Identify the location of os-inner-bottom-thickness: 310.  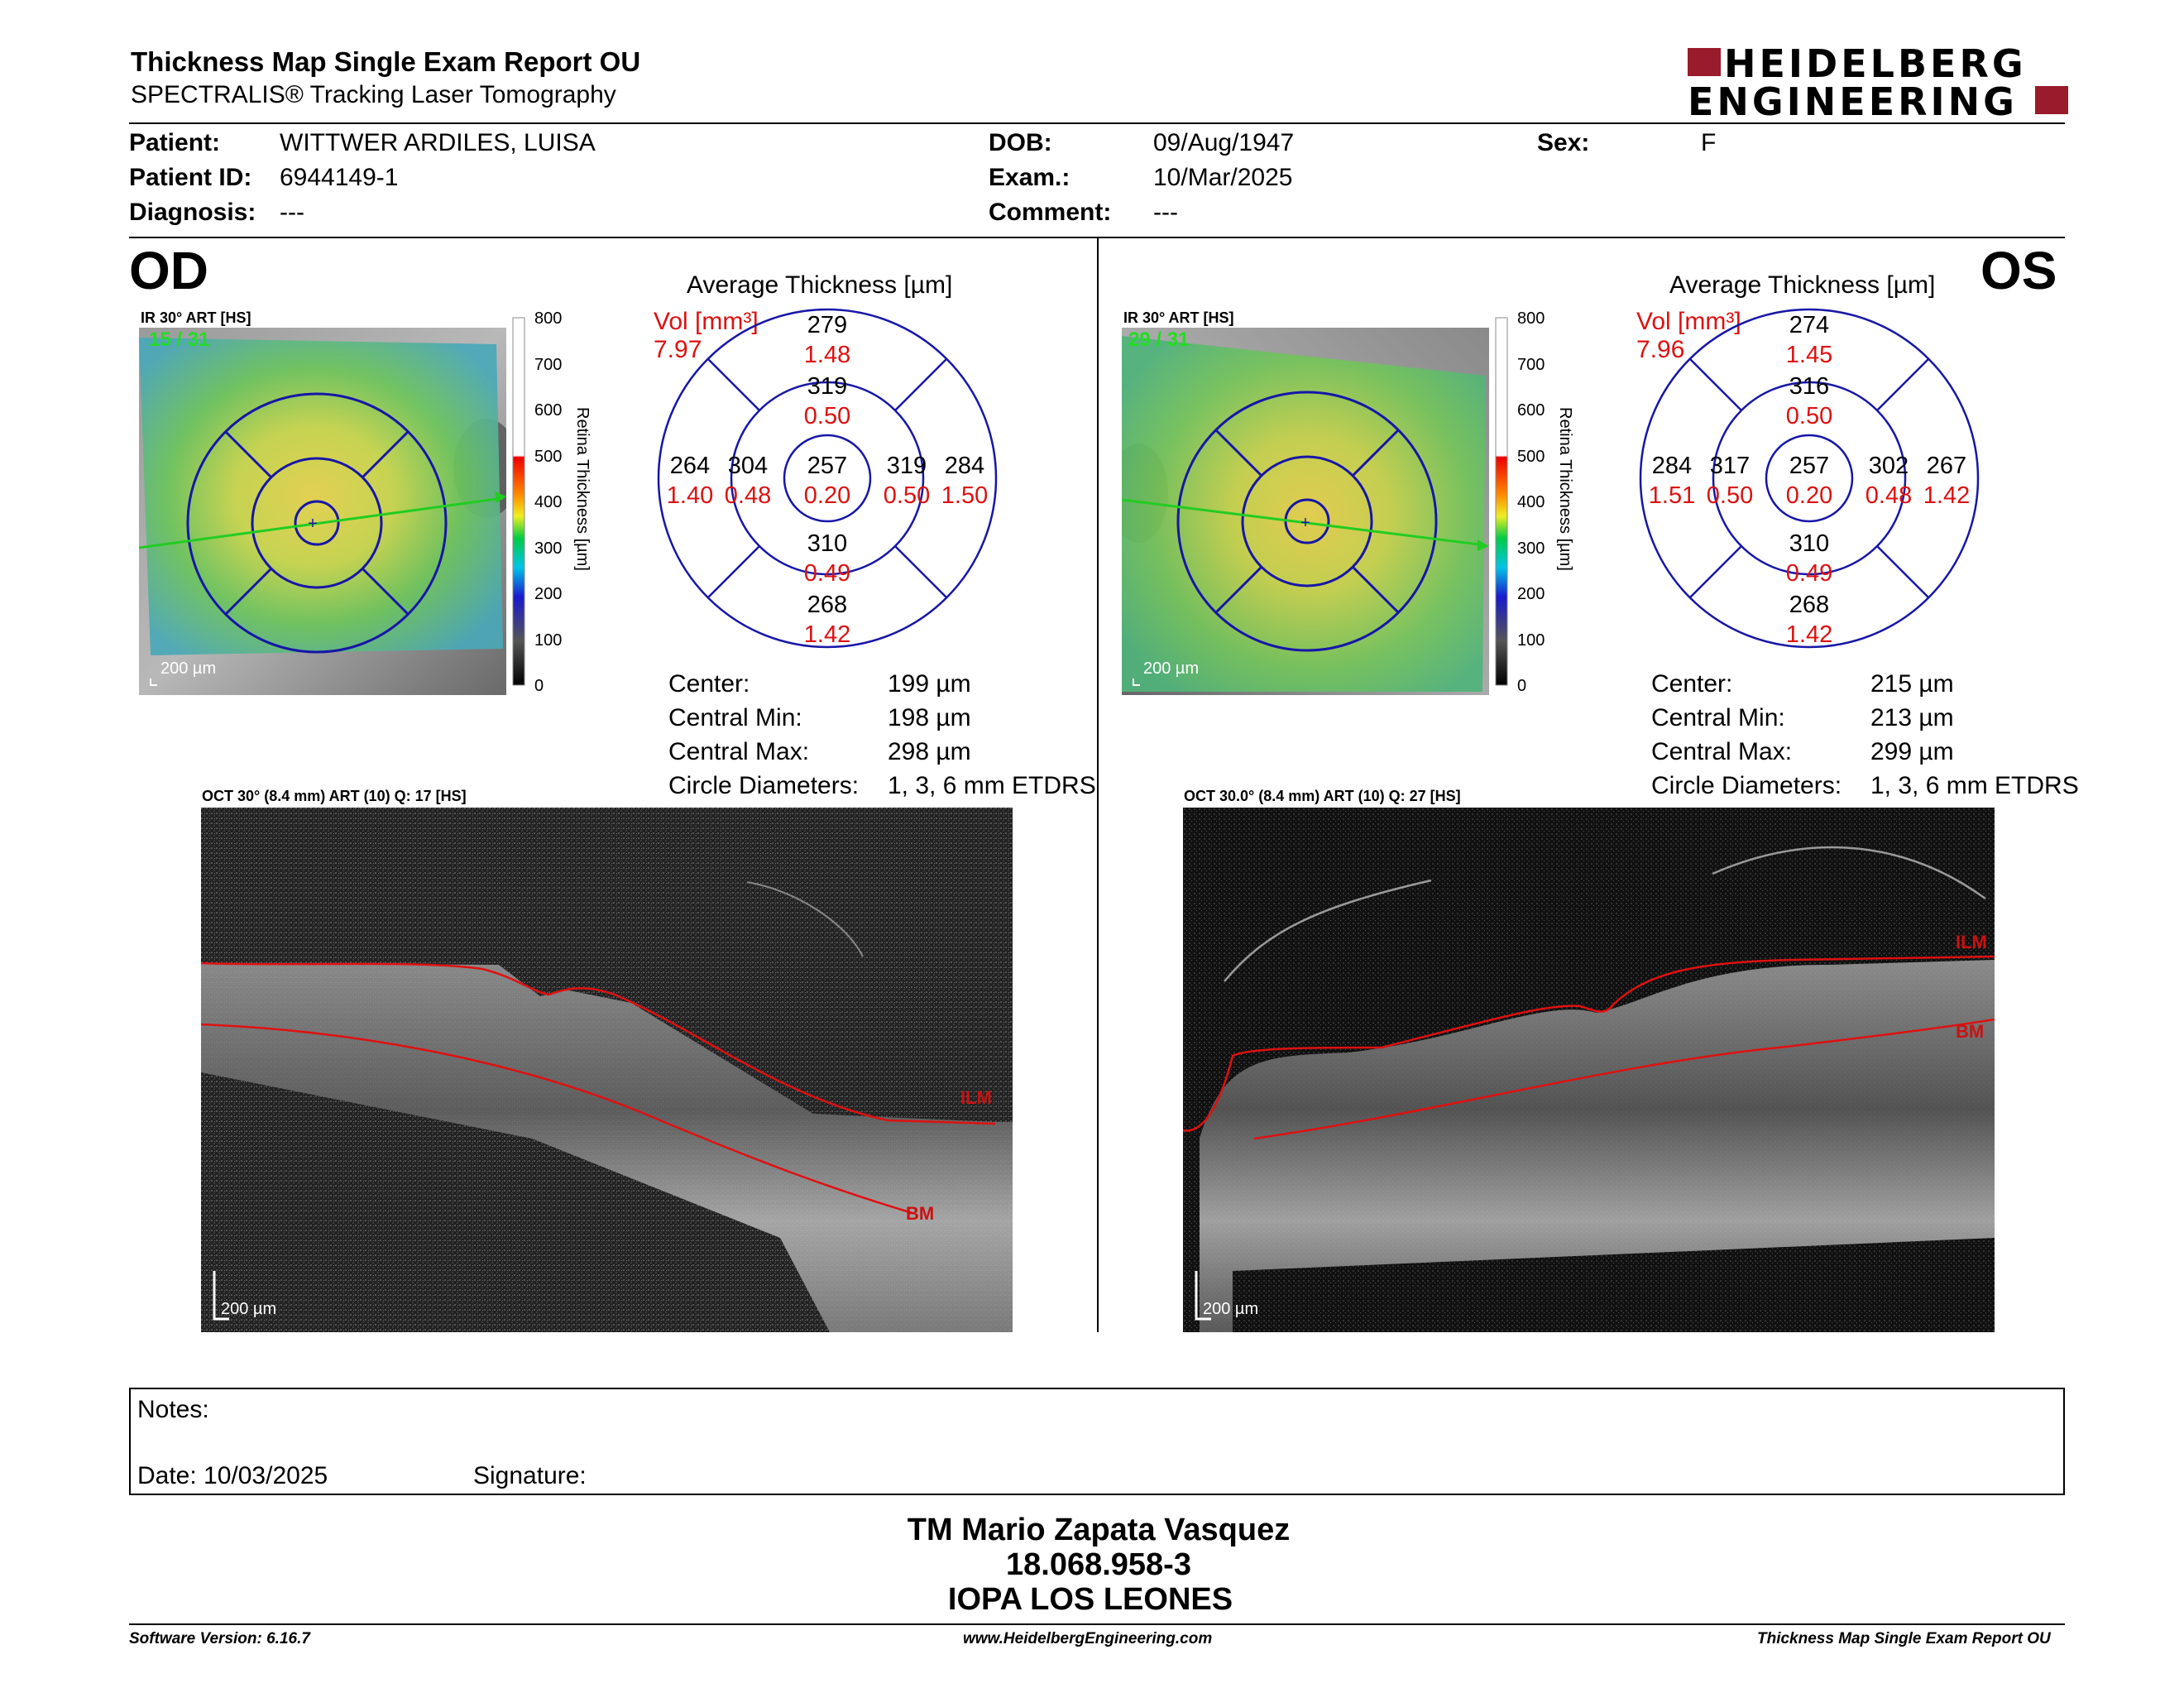
(1809, 543).